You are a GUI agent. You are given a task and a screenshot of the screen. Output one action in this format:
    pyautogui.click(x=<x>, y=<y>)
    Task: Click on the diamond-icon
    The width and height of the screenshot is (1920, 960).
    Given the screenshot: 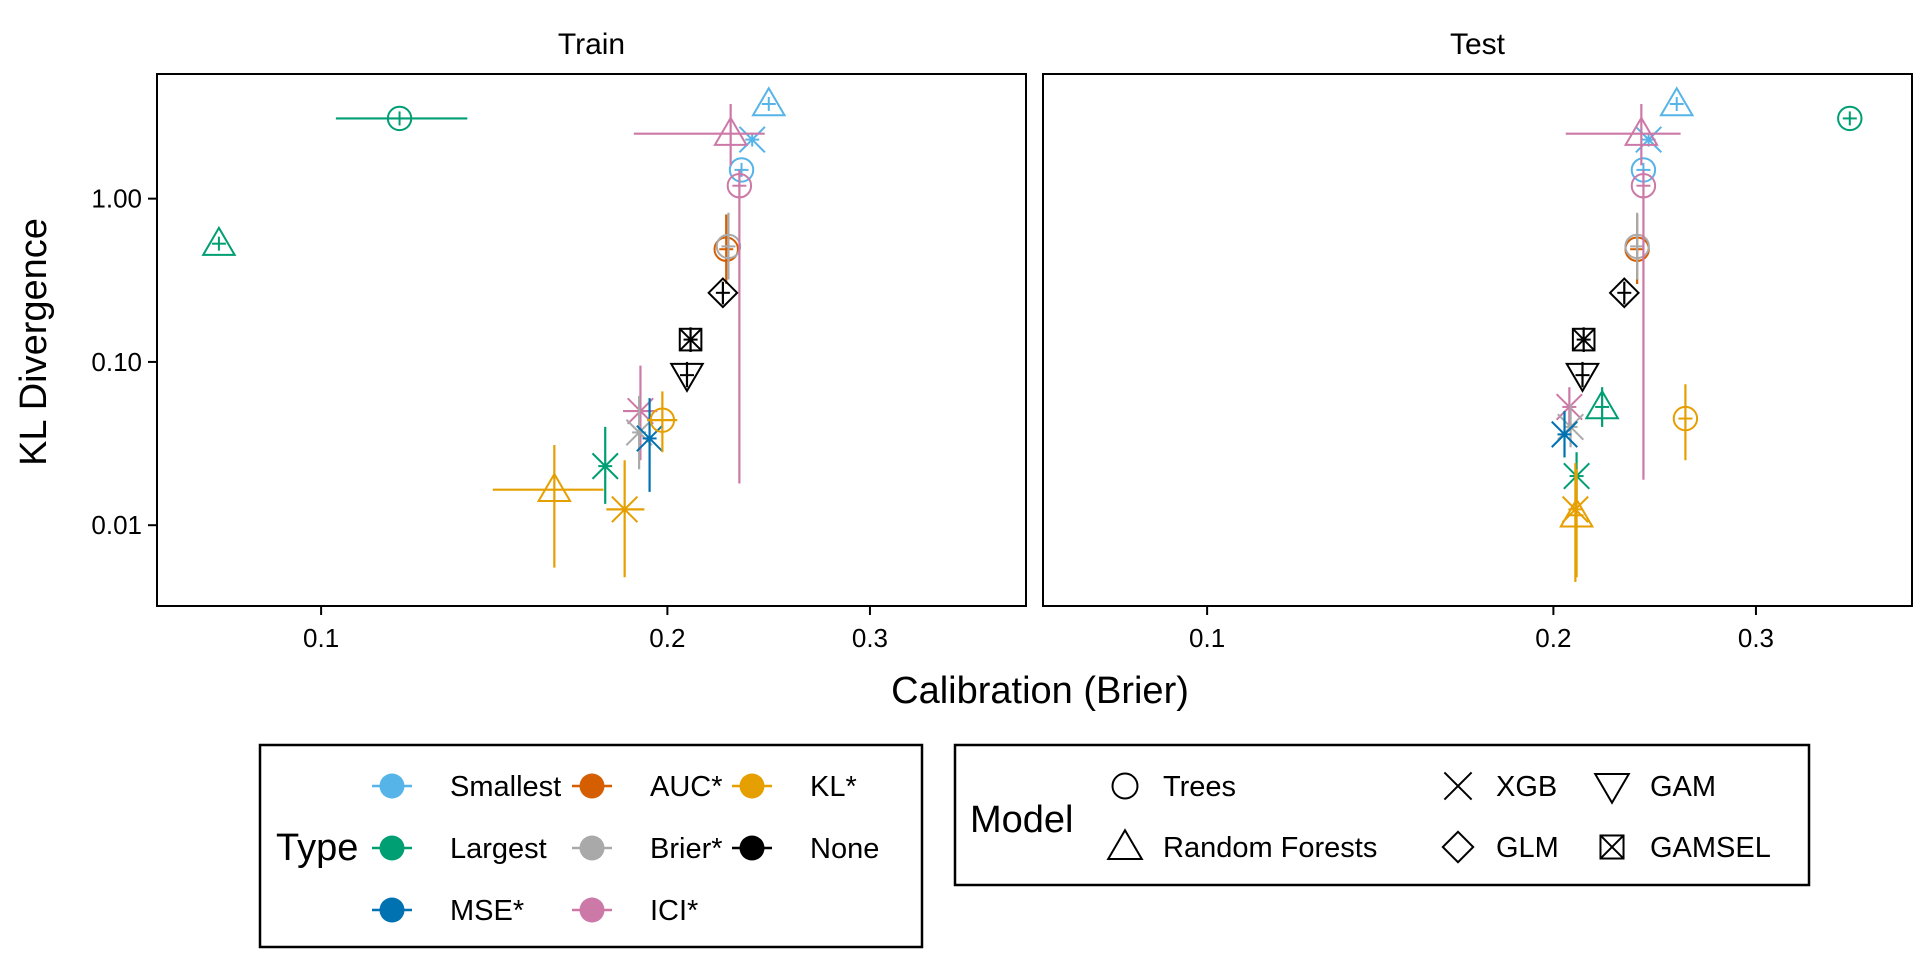 What is the action you would take?
    pyautogui.click(x=1458, y=847)
    